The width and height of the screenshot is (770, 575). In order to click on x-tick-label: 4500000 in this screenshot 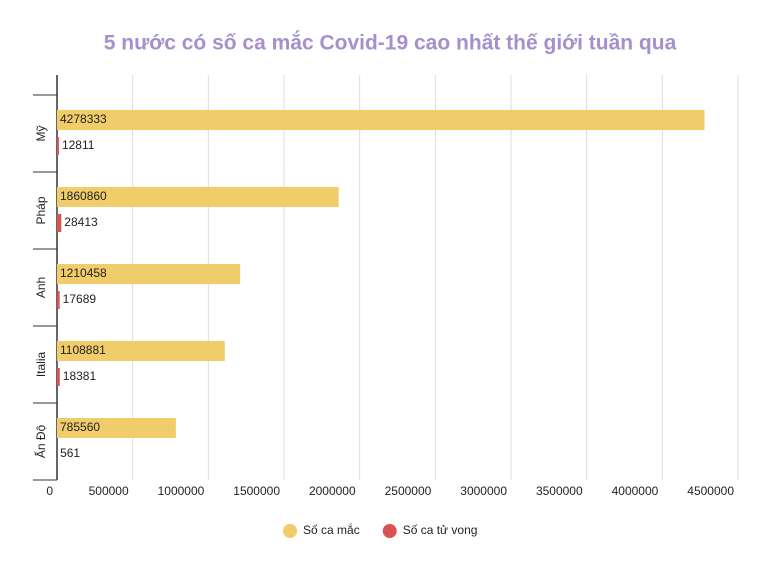, I will do `click(710, 491)`.